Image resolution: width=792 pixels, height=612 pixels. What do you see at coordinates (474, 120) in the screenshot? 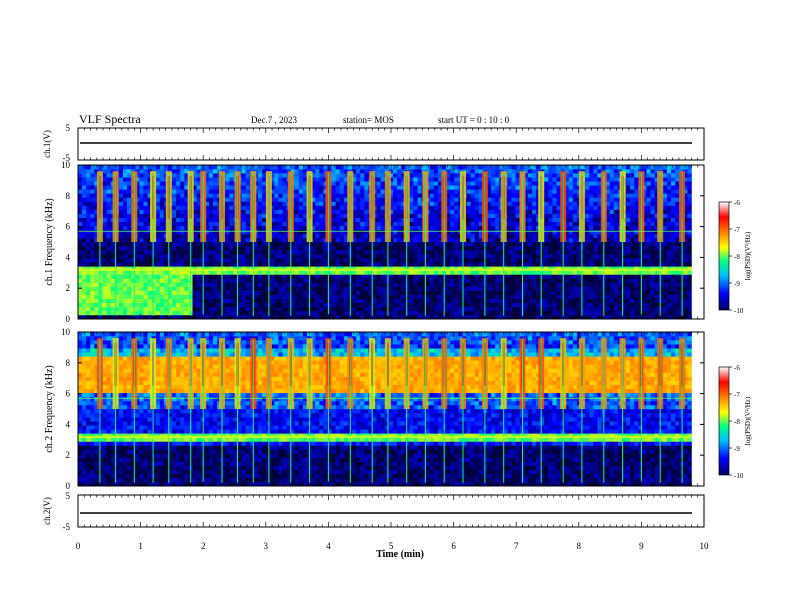
I see `header-start-time: start UT = 0 : 10 : 0` at bounding box center [474, 120].